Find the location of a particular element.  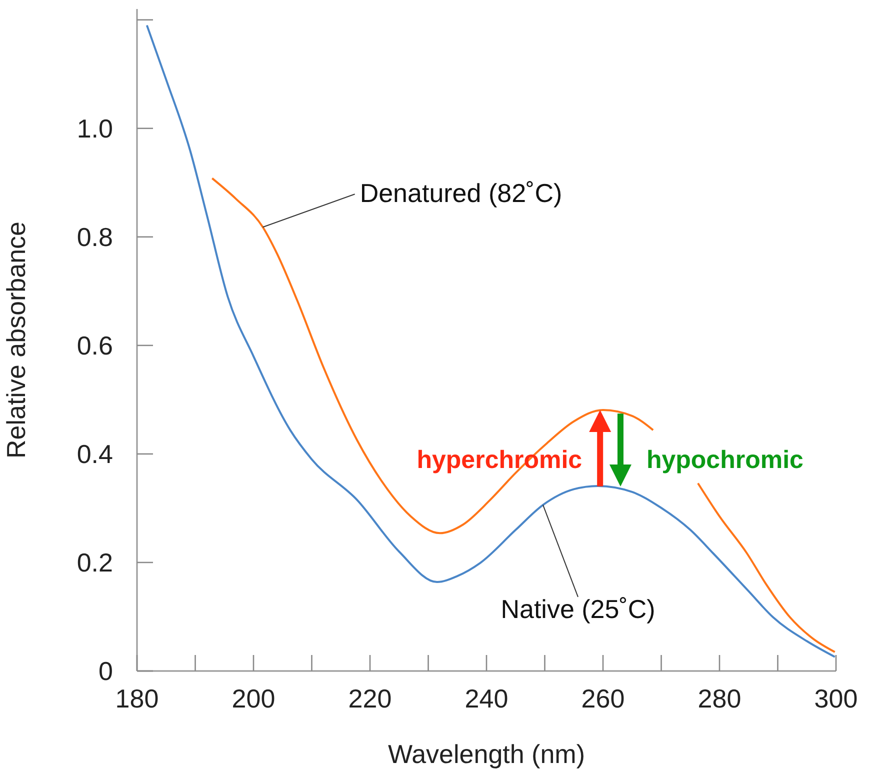

x-axis-title: Wavelength (nm) is located at coordinates (486, 754).